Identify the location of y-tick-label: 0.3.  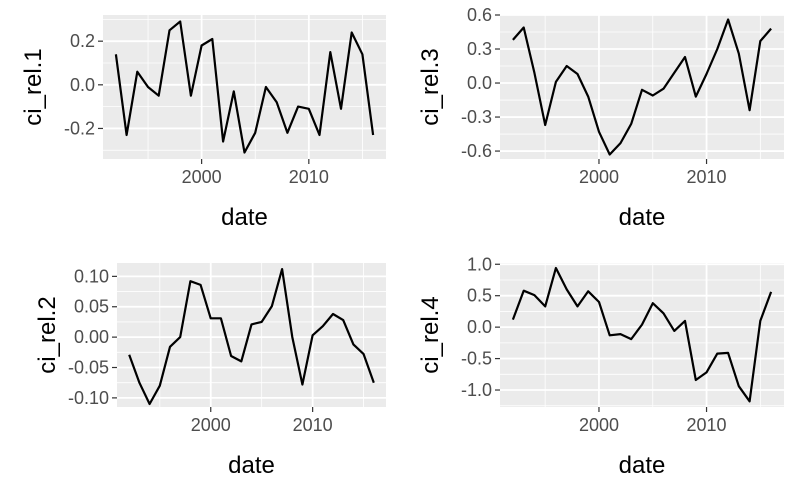
(479, 49).